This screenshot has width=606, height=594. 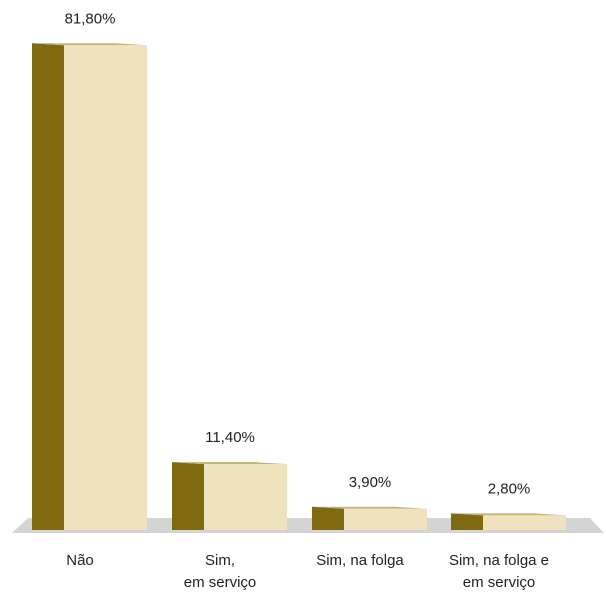 I want to click on value-label: 81,80%, so click(x=90, y=18).